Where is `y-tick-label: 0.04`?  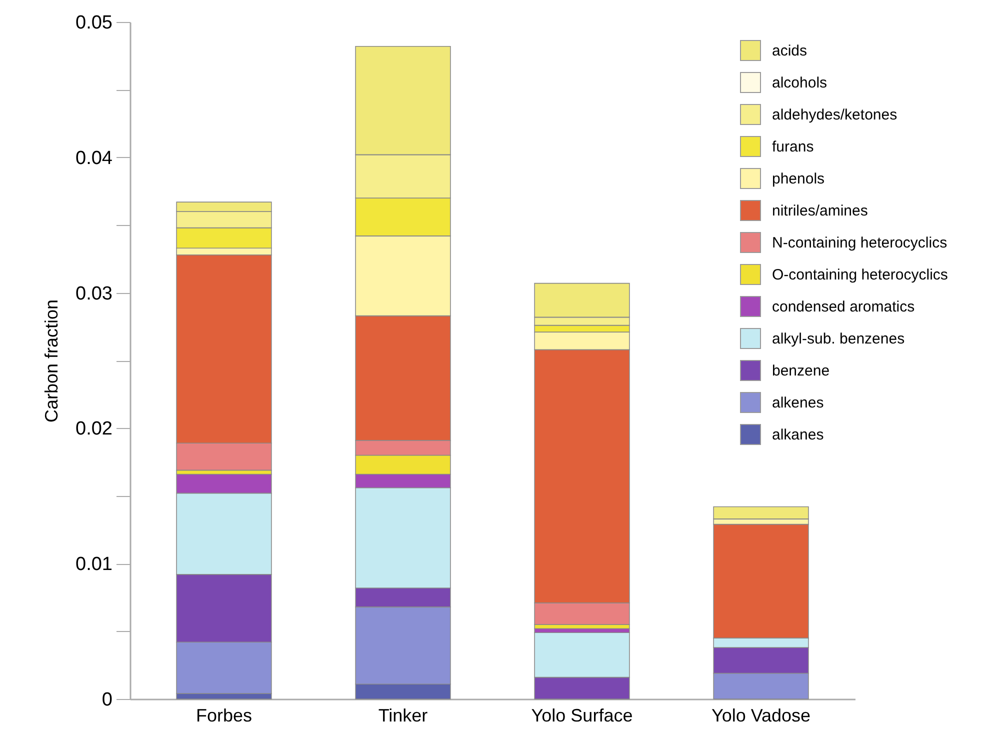
y-tick-label: 0.04 is located at coordinates (94, 158).